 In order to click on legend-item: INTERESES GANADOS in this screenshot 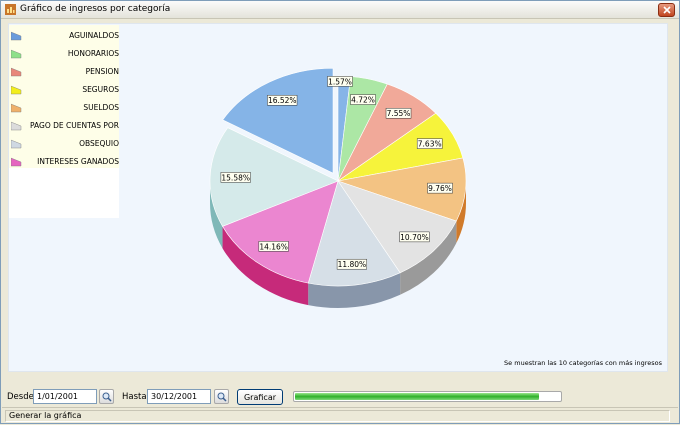, I will do `click(64, 162)`.